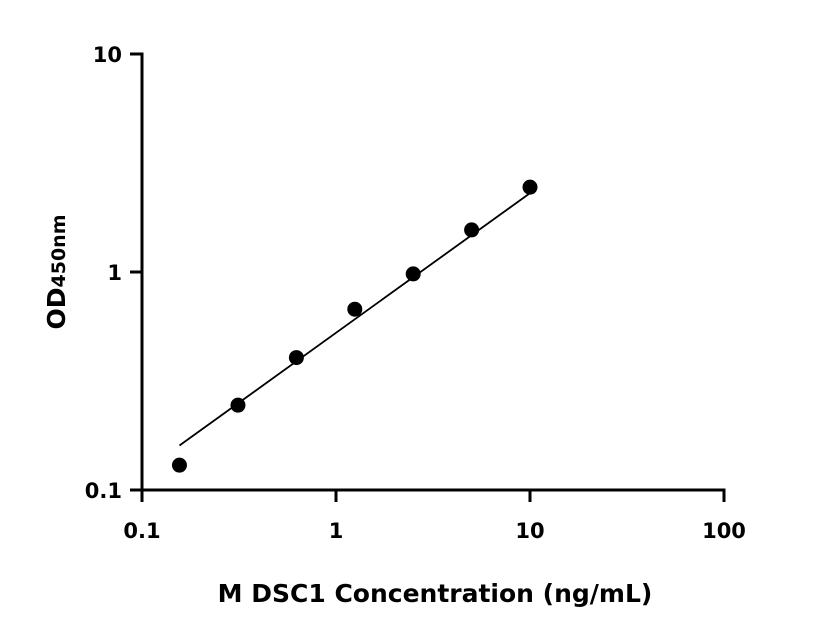  I want to click on x-tick-label: 100, so click(724, 531).